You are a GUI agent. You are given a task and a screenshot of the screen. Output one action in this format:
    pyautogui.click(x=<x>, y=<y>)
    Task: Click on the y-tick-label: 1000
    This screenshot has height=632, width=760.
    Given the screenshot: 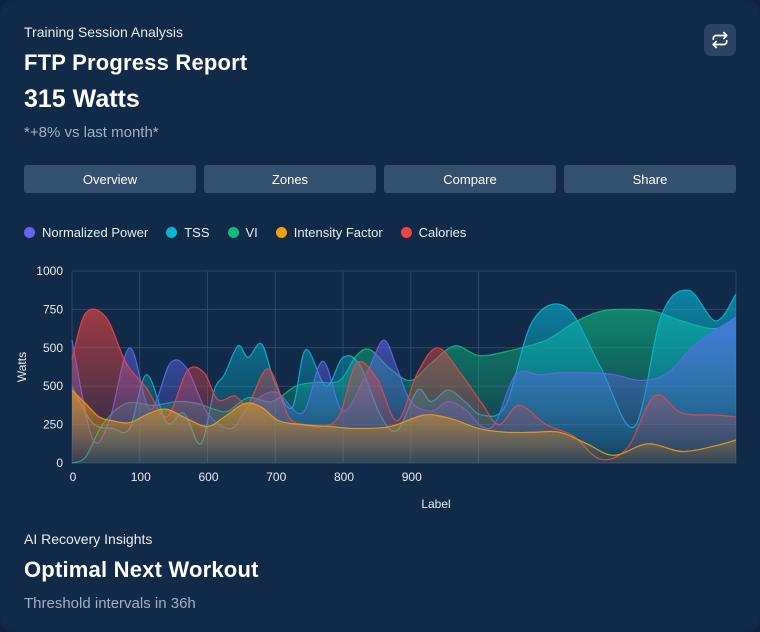 What is the action you would take?
    pyautogui.click(x=49, y=271)
    